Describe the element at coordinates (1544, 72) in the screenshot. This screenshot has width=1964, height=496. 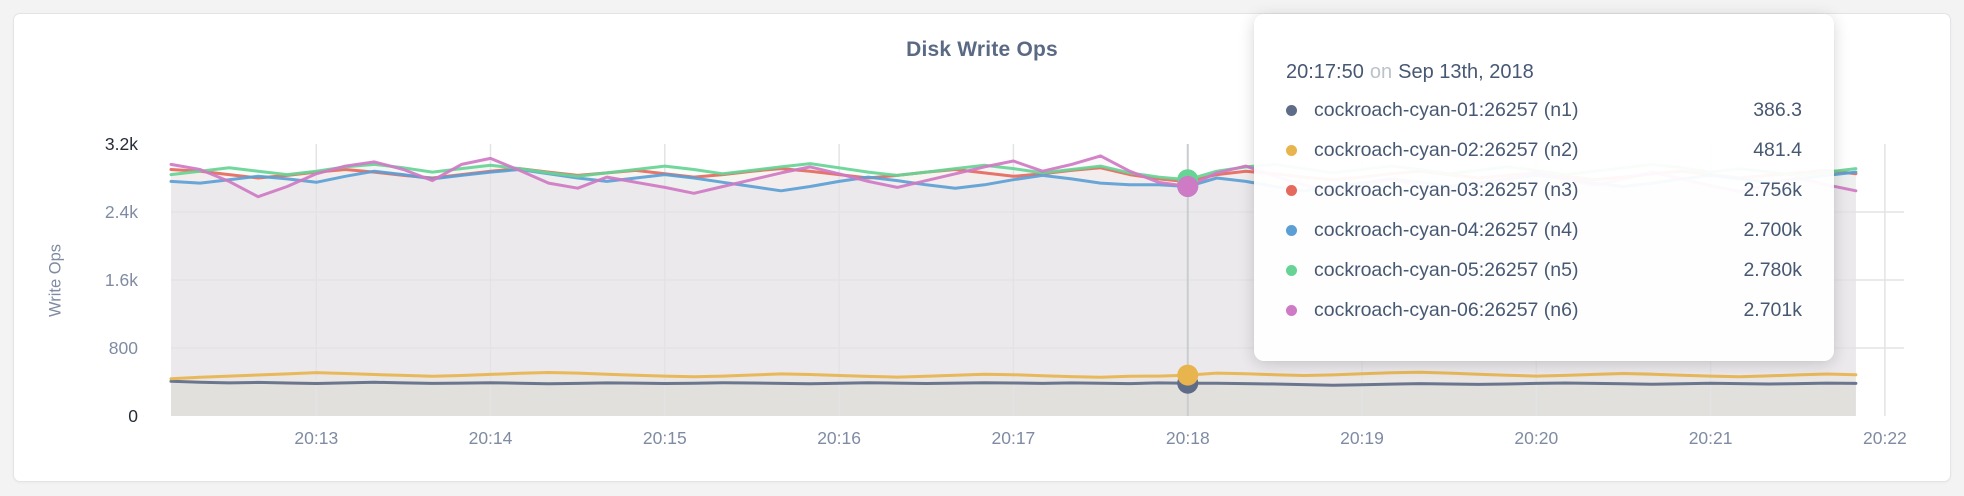
I see `tooltip-header: 20:17:50 on Sep 13th, 2018` at that location.